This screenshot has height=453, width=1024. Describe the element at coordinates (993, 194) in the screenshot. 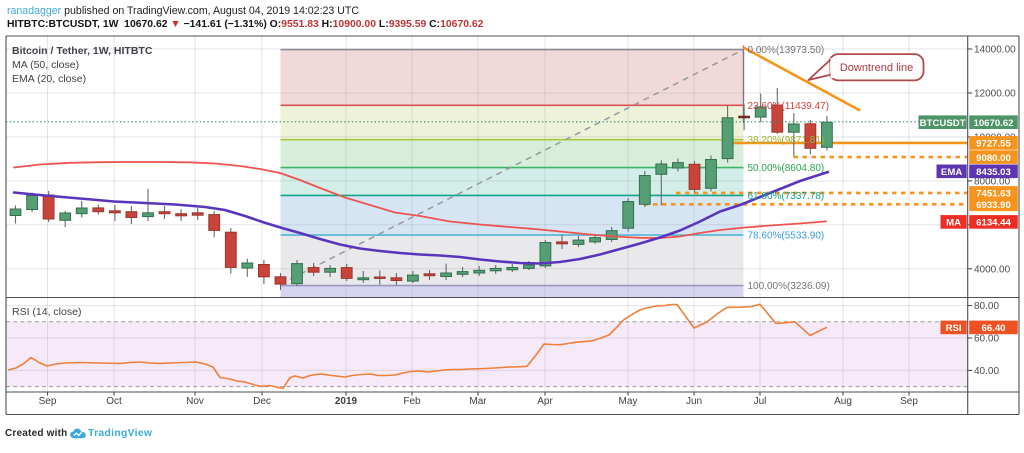

I see `svg-text: 7451.63` at that location.